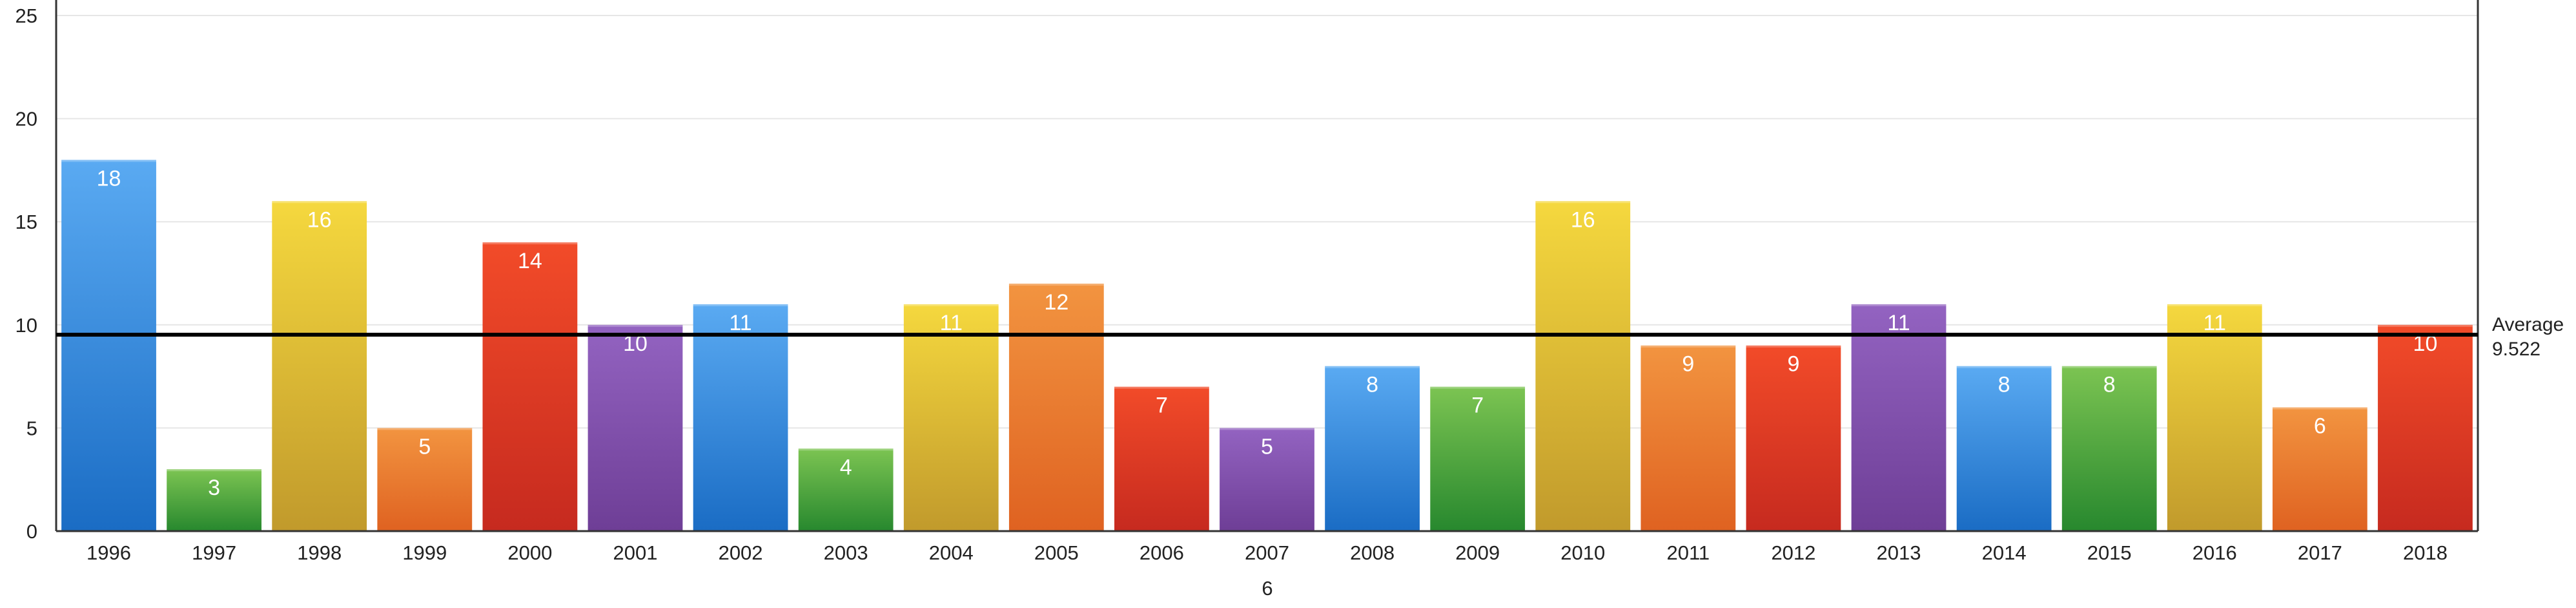 This screenshot has width=2576, height=608. What do you see at coordinates (1267, 446) in the screenshot?
I see `data-label-2007: 5` at bounding box center [1267, 446].